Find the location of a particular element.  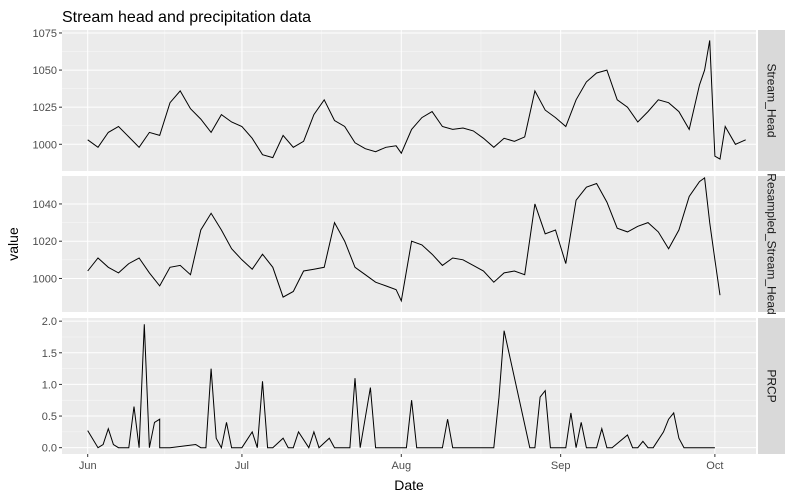

x-tick-label: Jun is located at coordinates (88, 466).